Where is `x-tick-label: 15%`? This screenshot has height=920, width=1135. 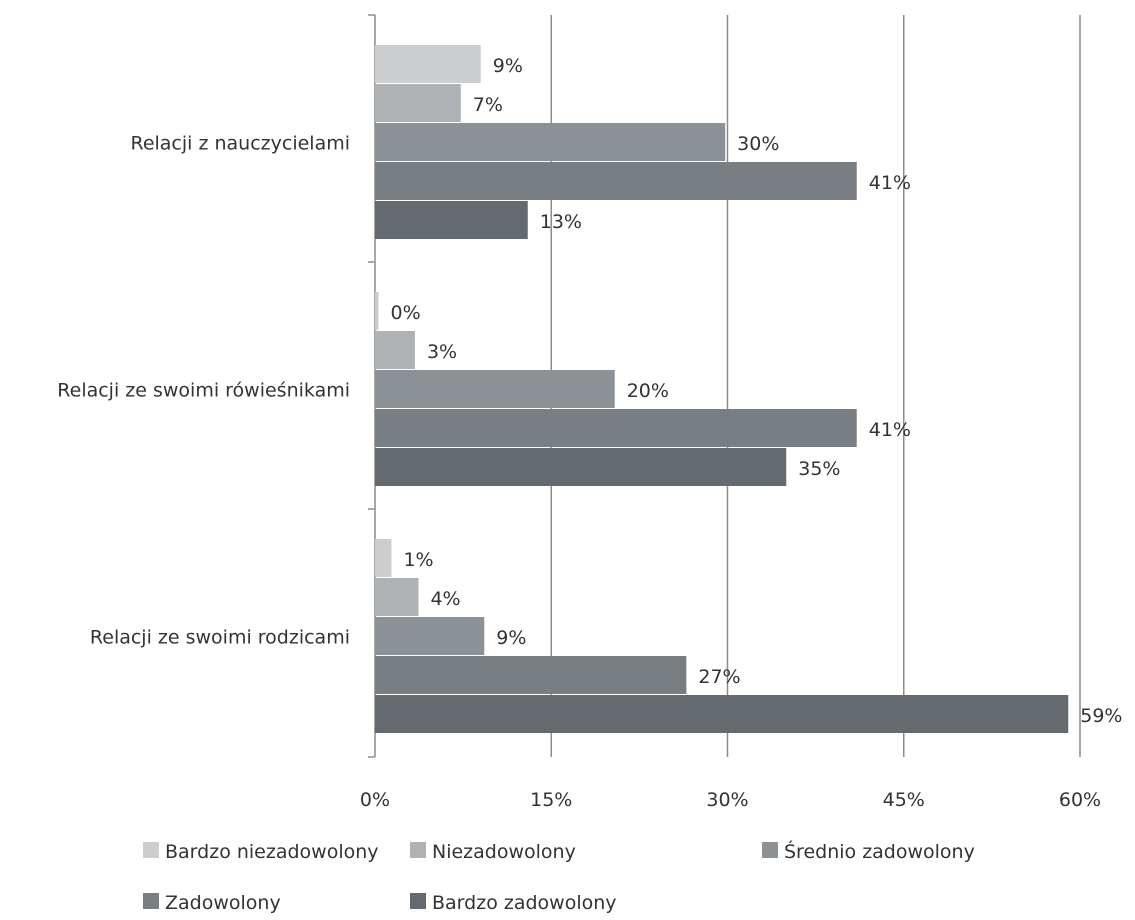 x-tick-label: 15% is located at coordinates (551, 800).